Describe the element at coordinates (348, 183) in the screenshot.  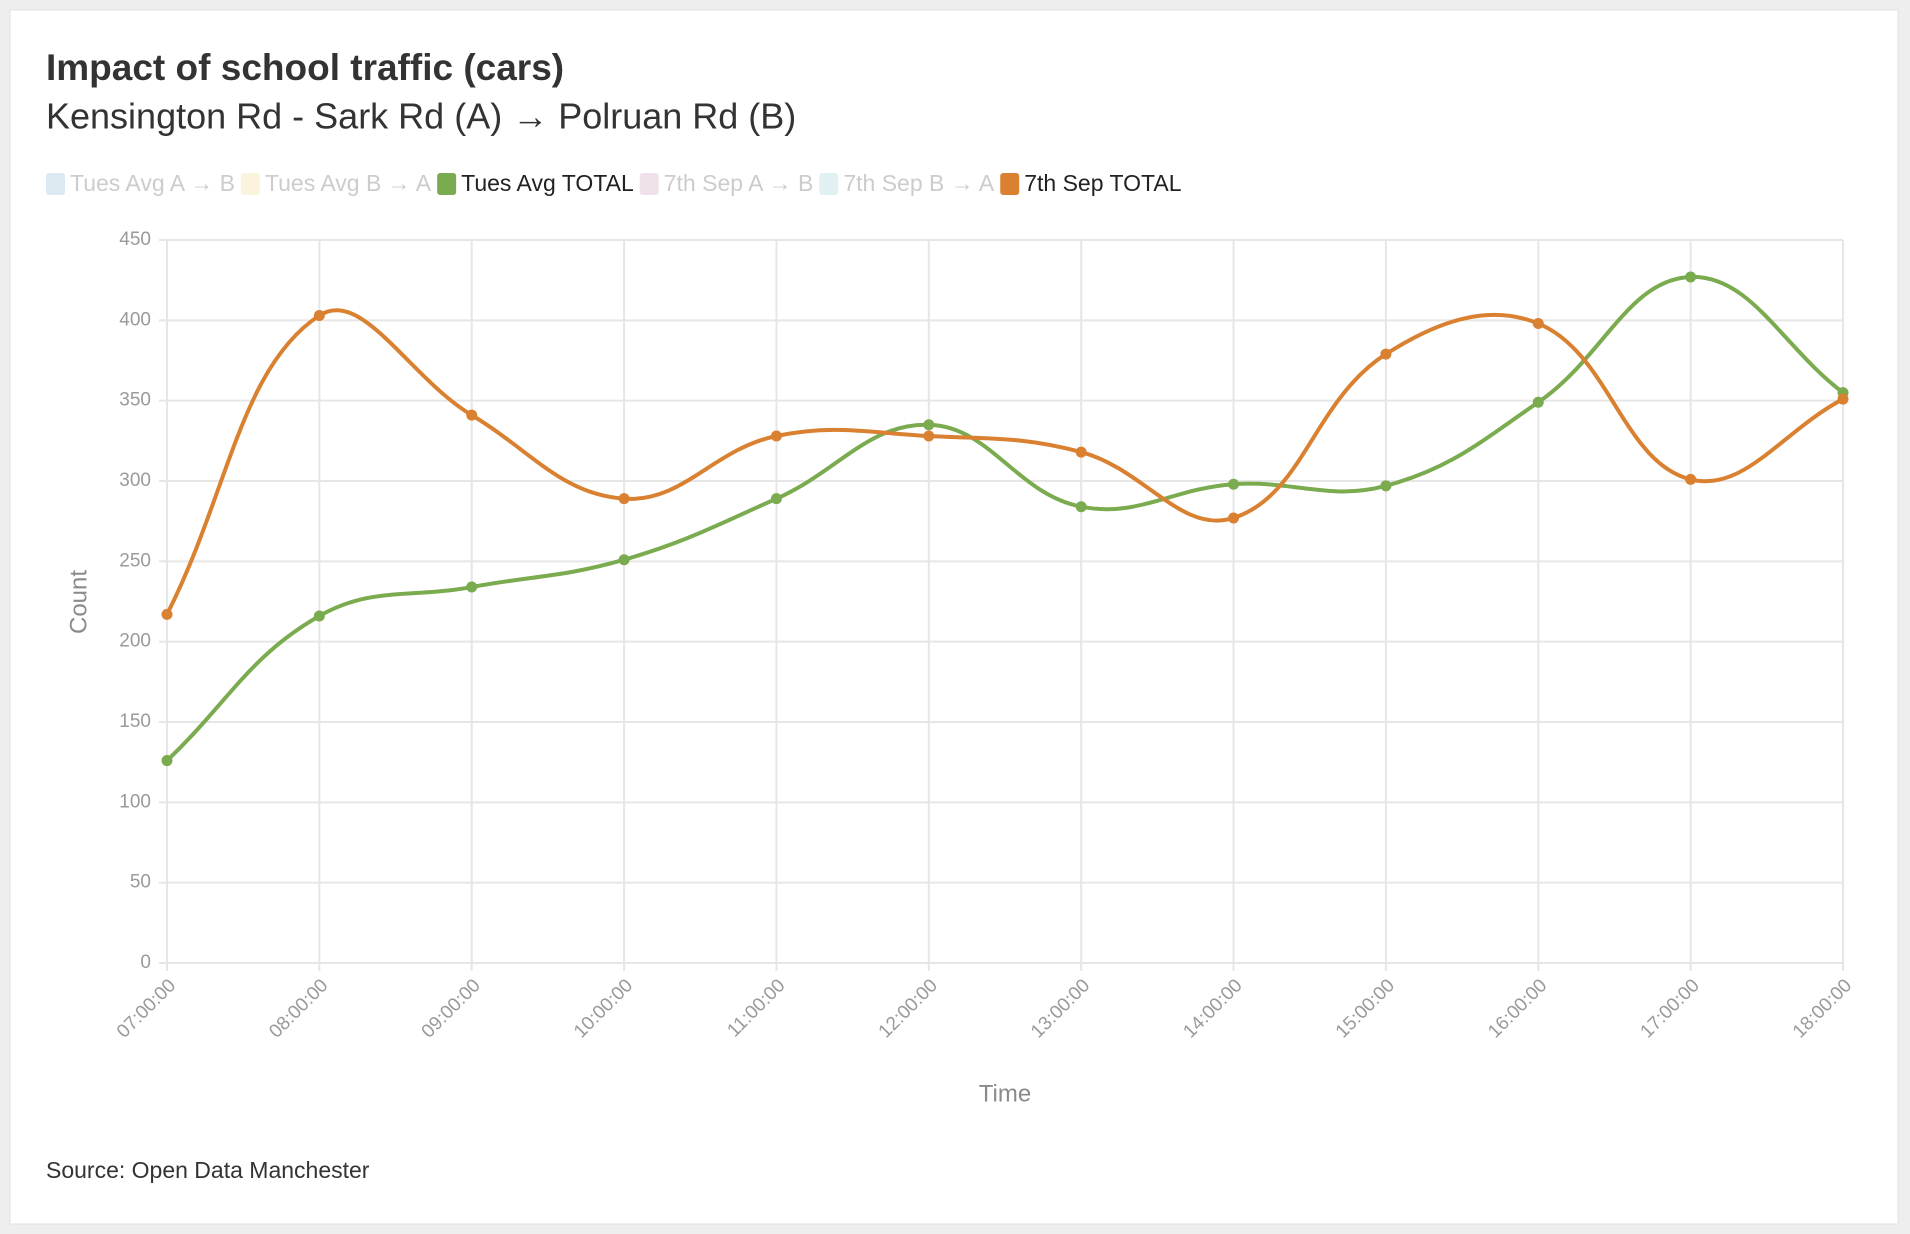
I see `legend-label: Tues Avg B → A` at that location.